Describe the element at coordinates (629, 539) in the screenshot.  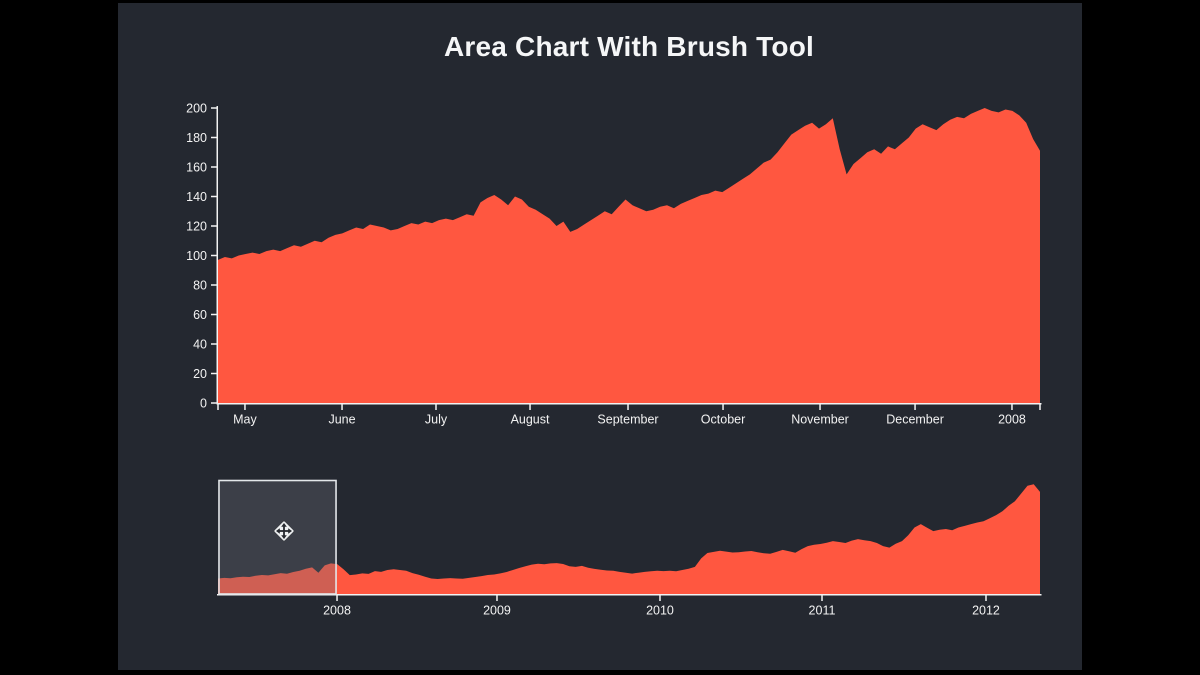
I see `brush-area-series` at that location.